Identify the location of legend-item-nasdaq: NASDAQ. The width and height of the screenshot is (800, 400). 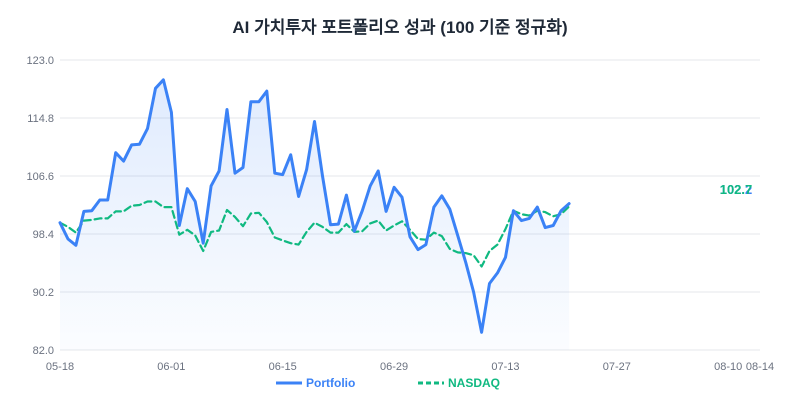
(459, 383).